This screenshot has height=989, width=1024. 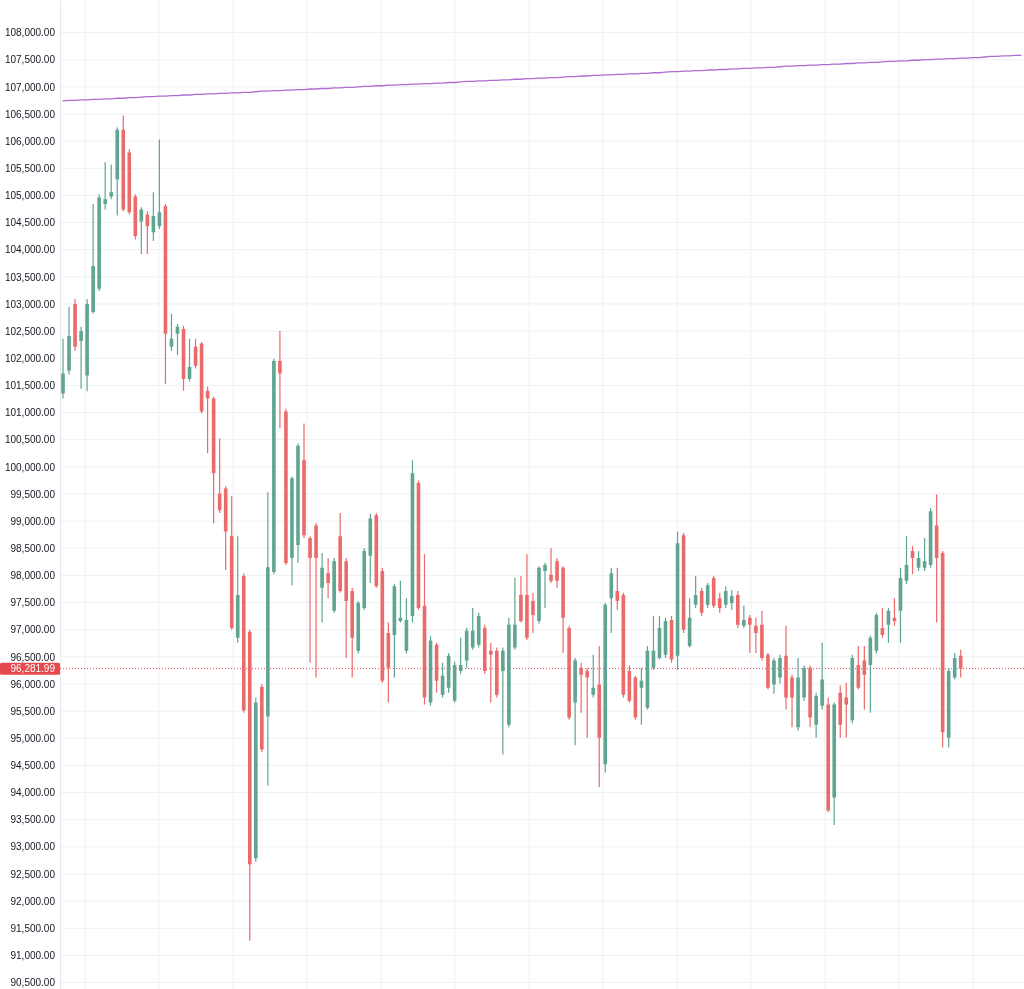 What do you see at coordinates (30, 440) in the screenshot?
I see `y-tick-label: 100,500.00` at bounding box center [30, 440].